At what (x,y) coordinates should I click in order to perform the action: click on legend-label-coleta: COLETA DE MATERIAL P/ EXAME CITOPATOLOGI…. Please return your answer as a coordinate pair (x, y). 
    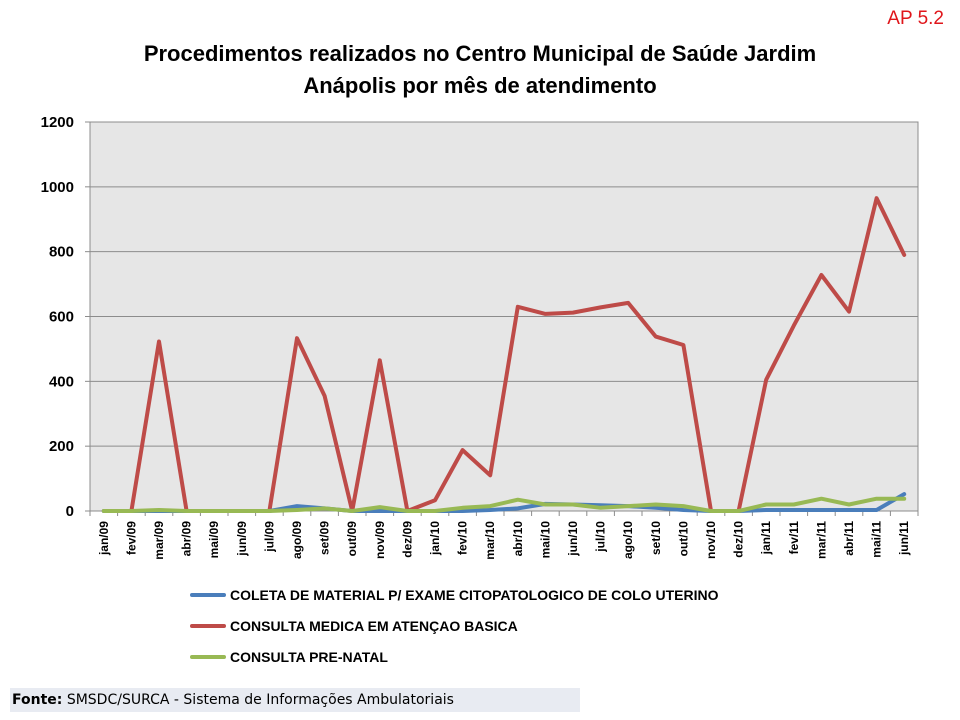
    Looking at the image, I should click on (474, 595).